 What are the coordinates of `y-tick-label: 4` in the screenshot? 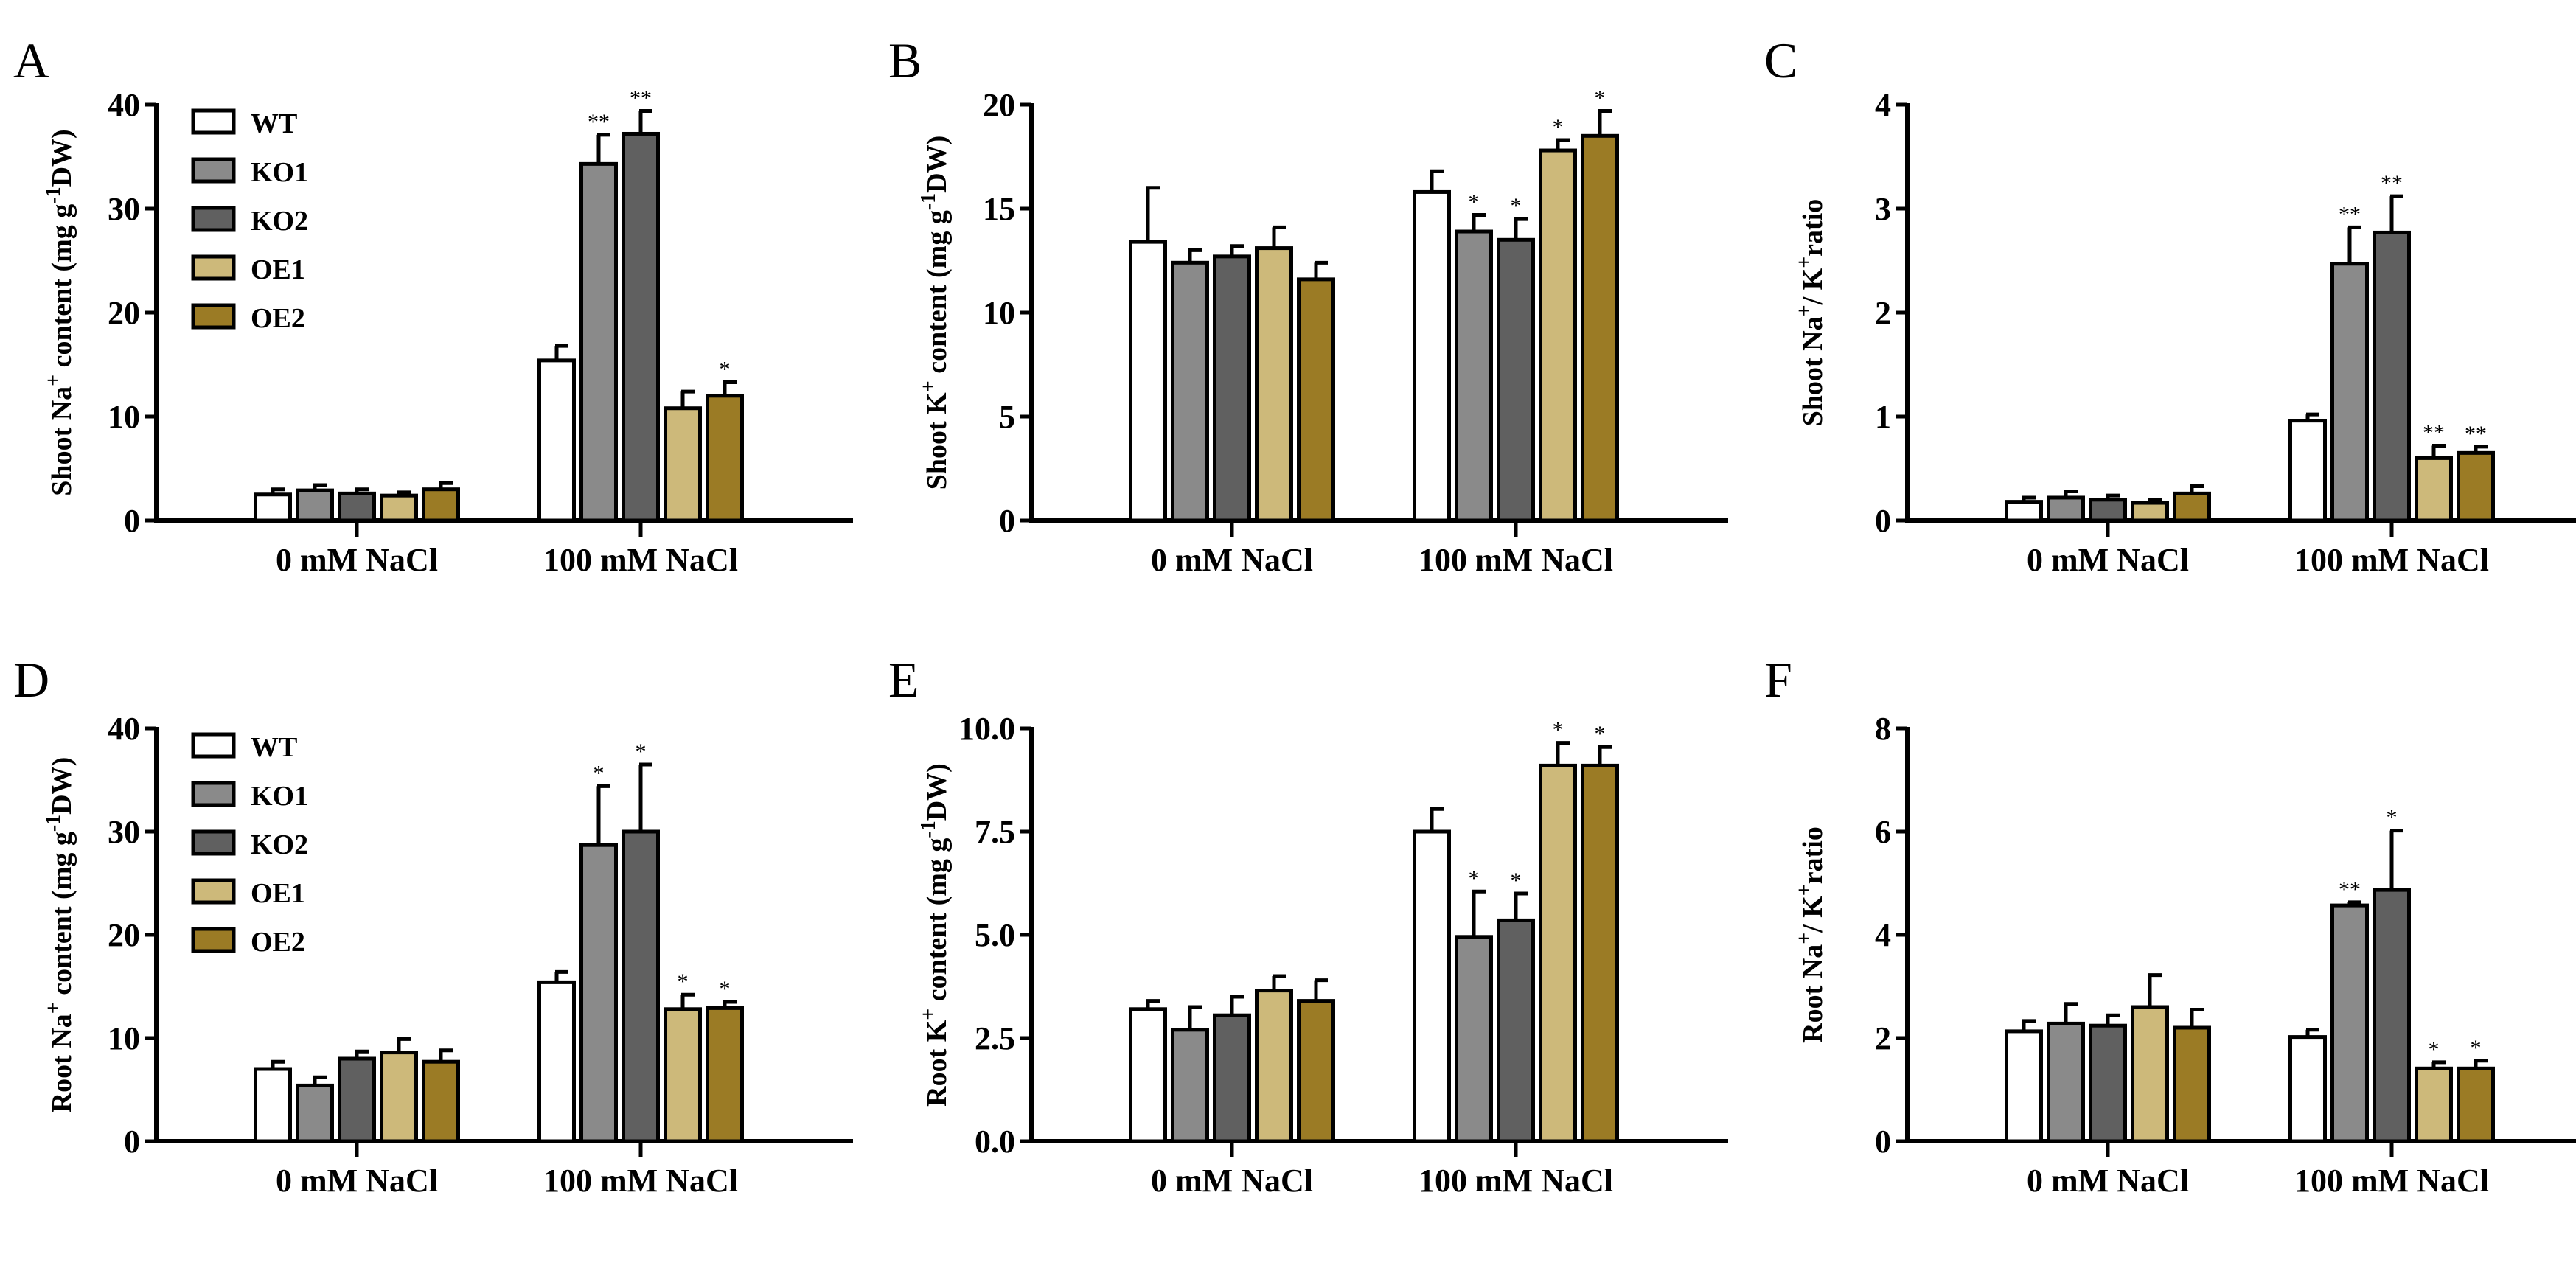 It's located at (1883, 105).